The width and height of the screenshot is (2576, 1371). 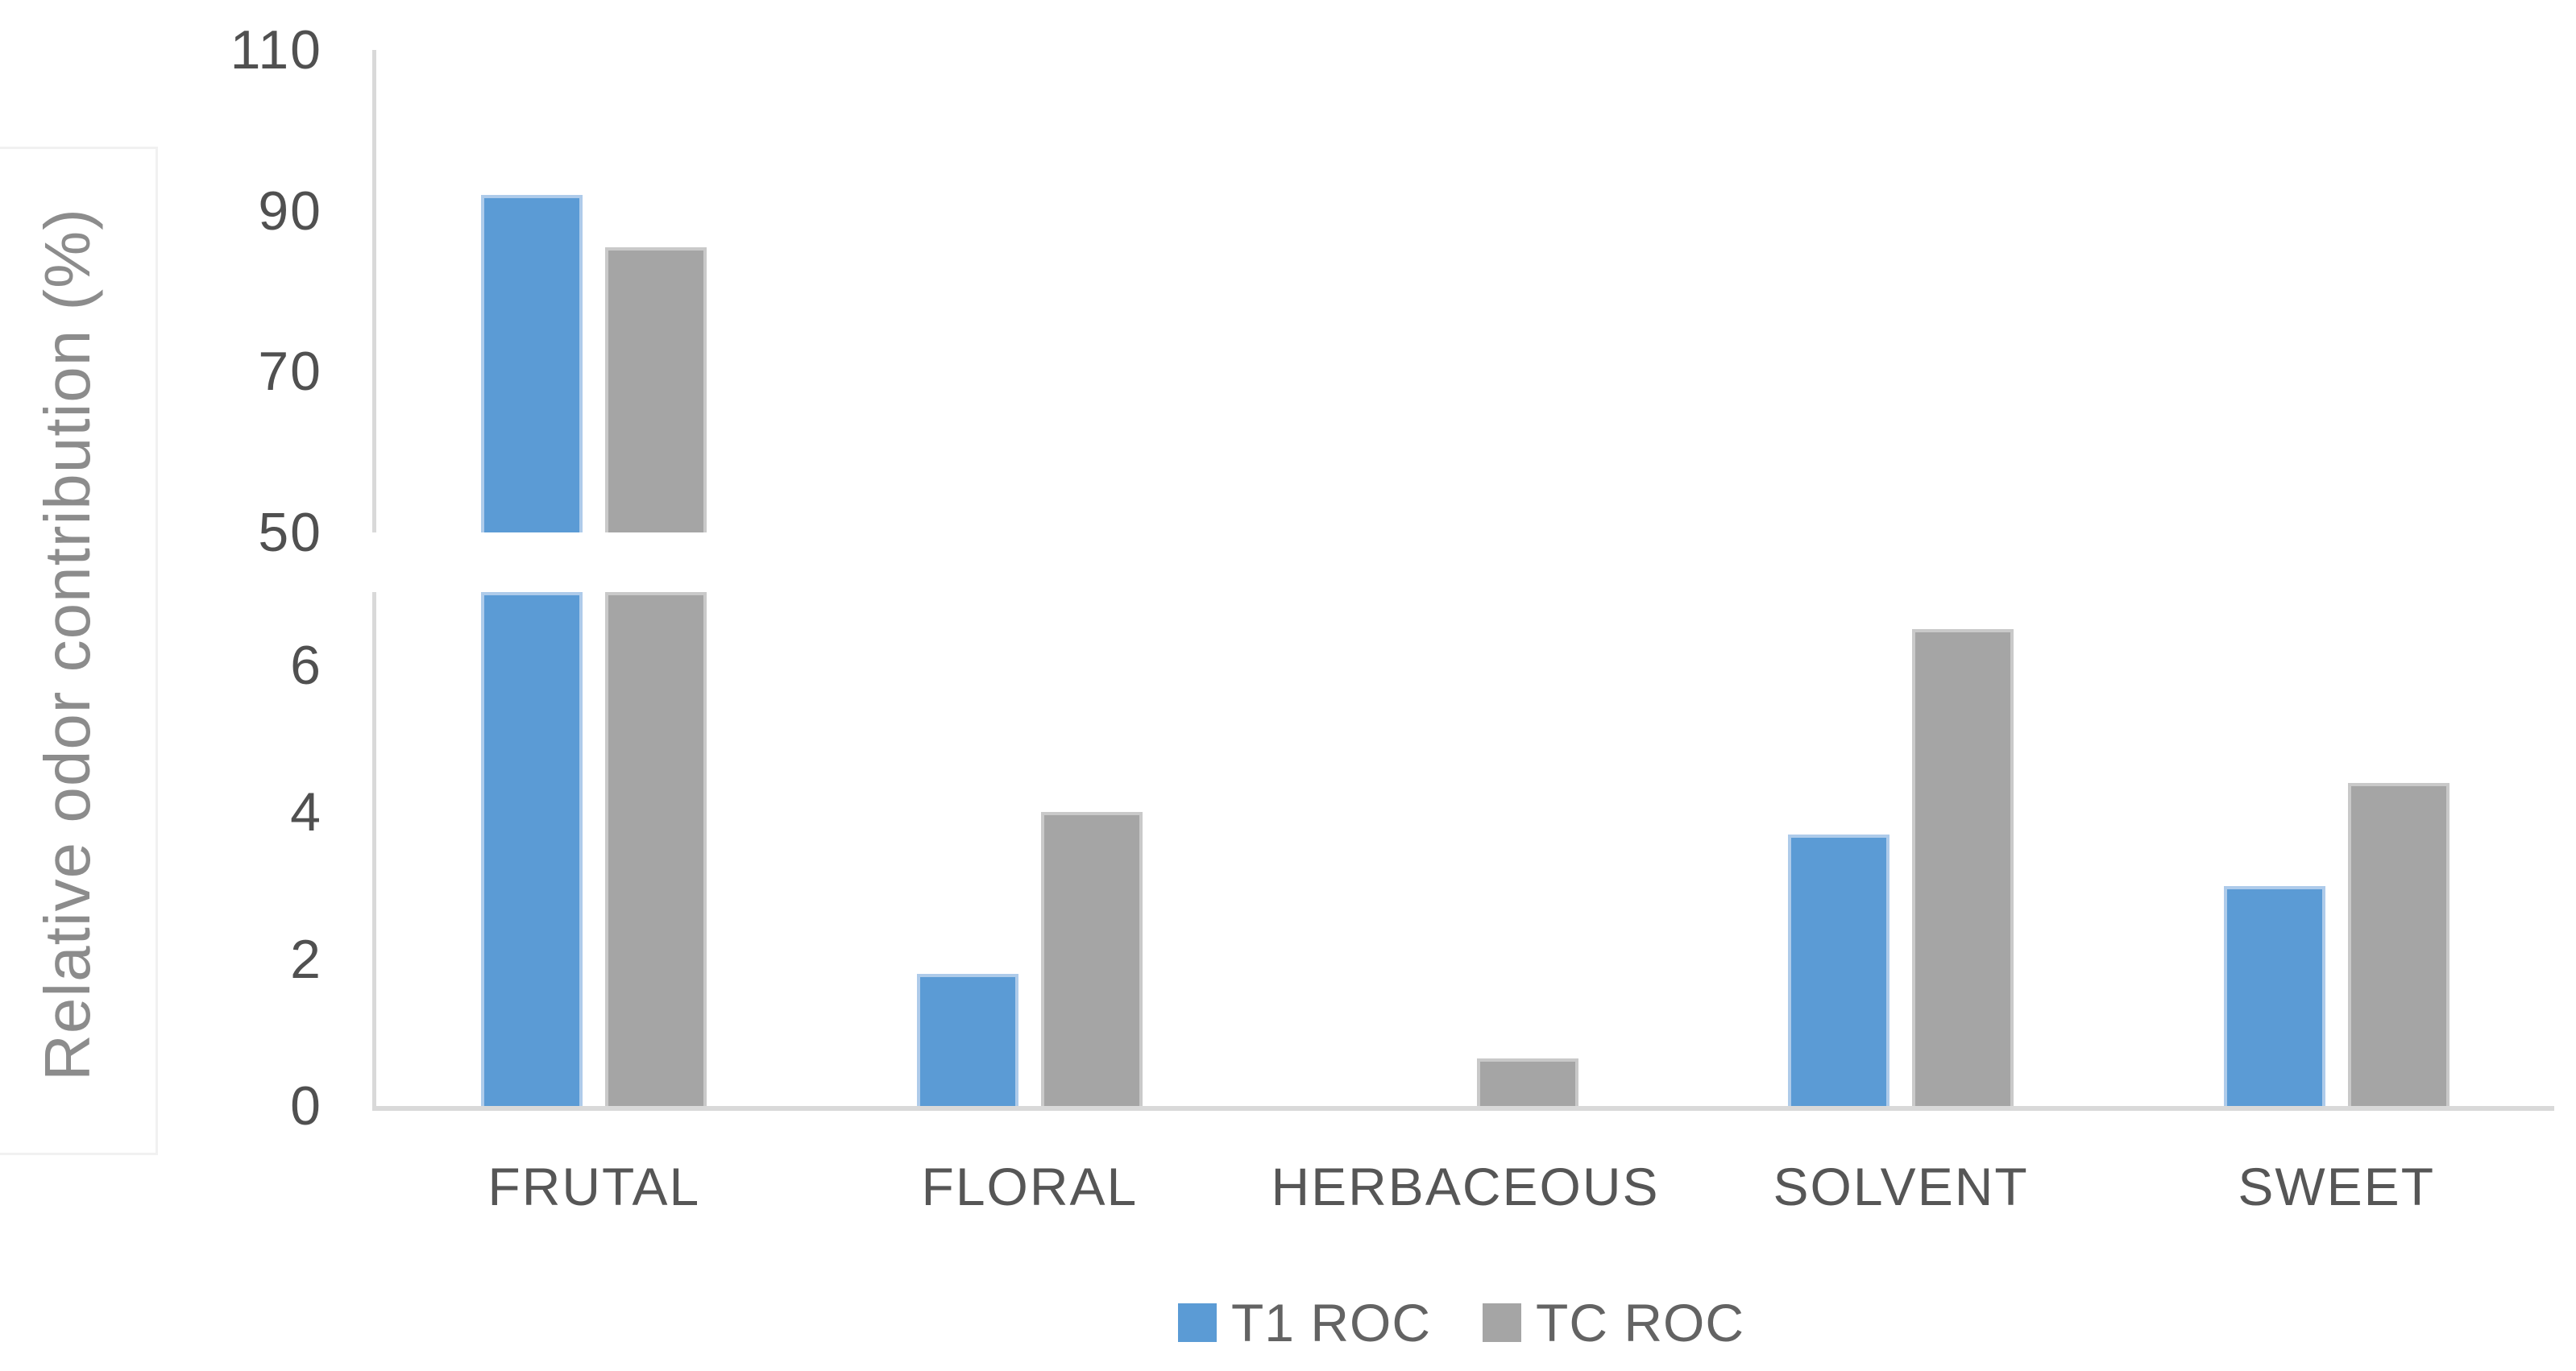 What do you see at coordinates (967, 1039) in the screenshot?
I see `bar-floral-t1-roc` at bounding box center [967, 1039].